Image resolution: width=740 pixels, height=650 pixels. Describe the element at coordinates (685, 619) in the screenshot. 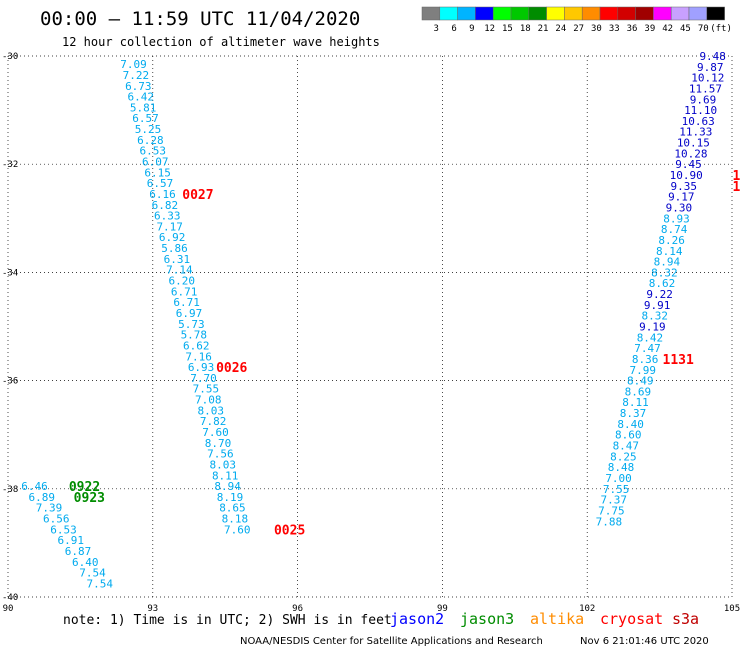

I see `satellite-legend-s3a: s3a` at that location.